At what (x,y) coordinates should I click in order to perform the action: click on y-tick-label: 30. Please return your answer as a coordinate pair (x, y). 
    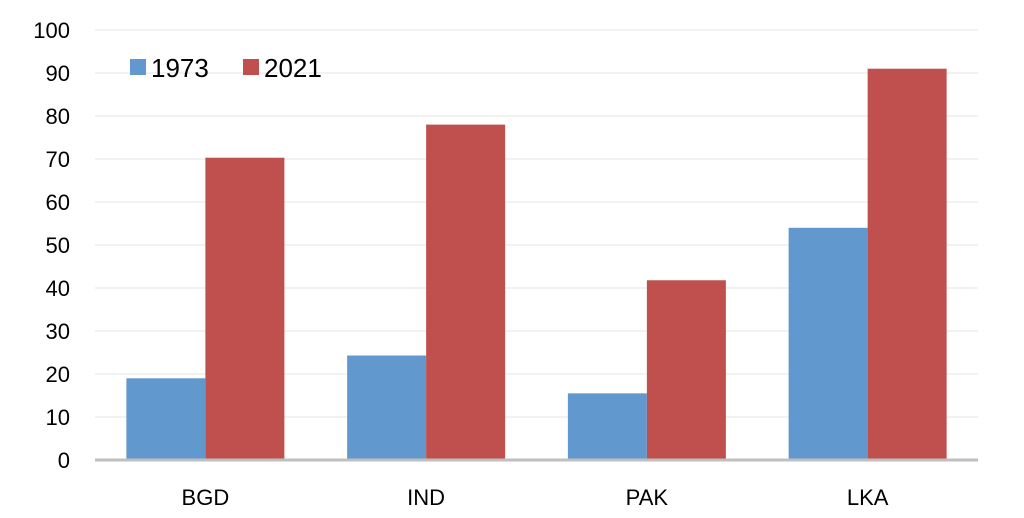
    Looking at the image, I should click on (58, 331).